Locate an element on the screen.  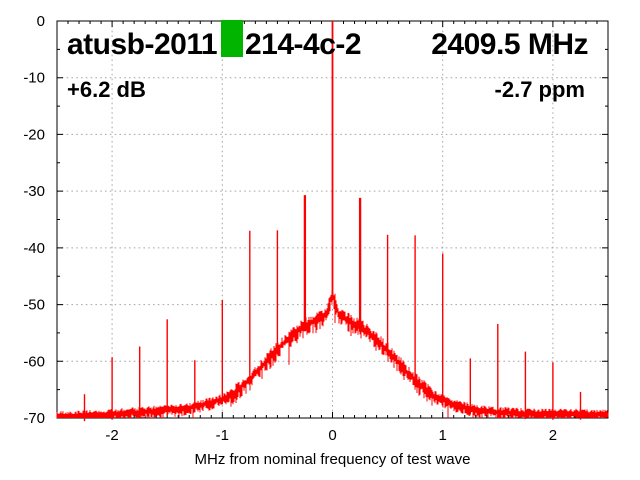
center-frequency-label: 2409.5 MHz is located at coordinates (509, 44).